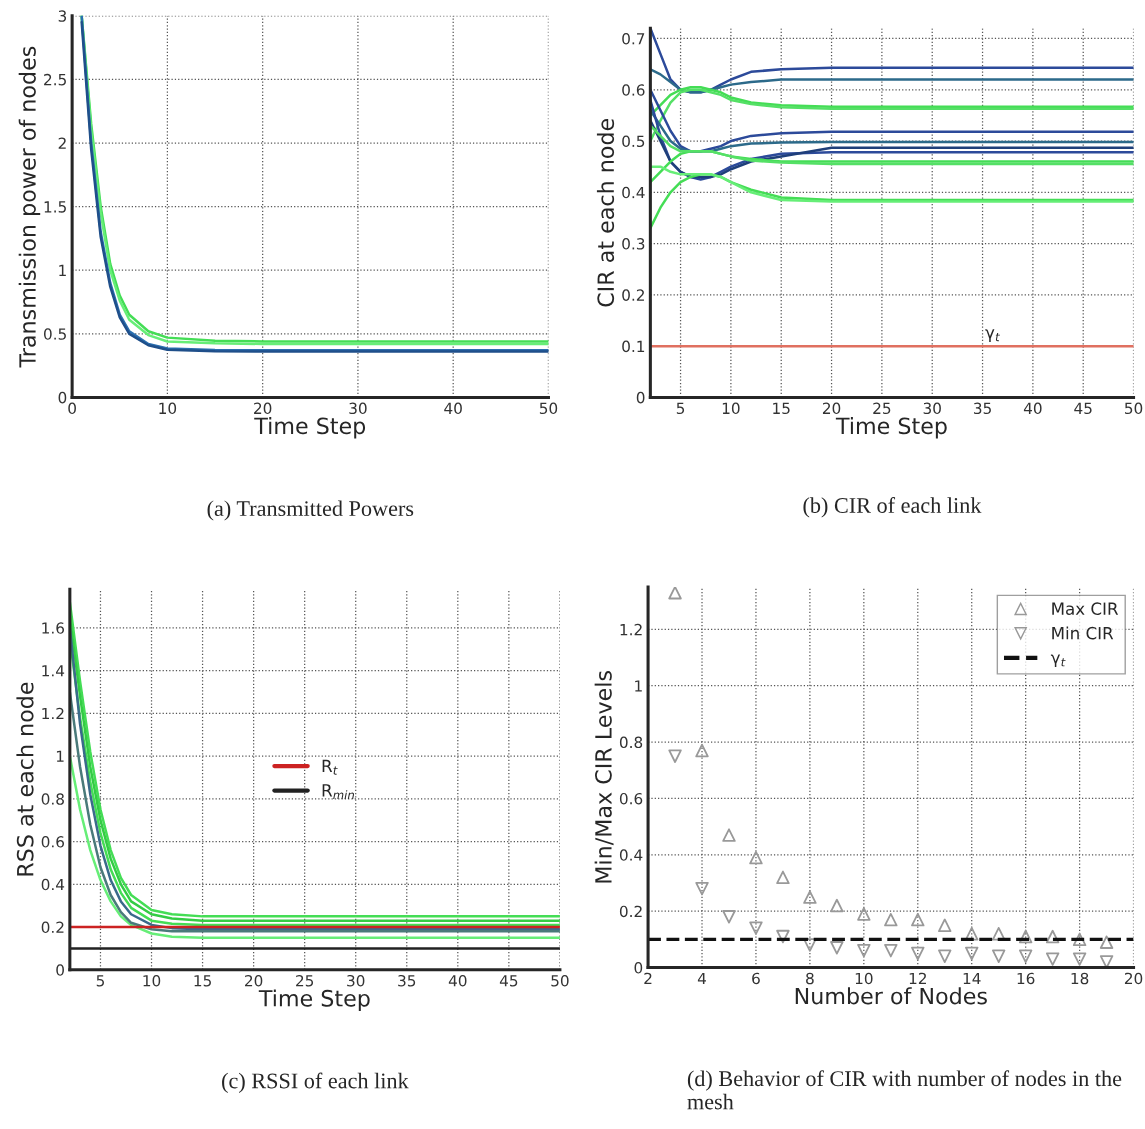 This screenshot has height=1129, width=1145. What do you see at coordinates (917, 978) in the screenshot?
I see `x-tick-label: 12` at bounding box center [917, 978].